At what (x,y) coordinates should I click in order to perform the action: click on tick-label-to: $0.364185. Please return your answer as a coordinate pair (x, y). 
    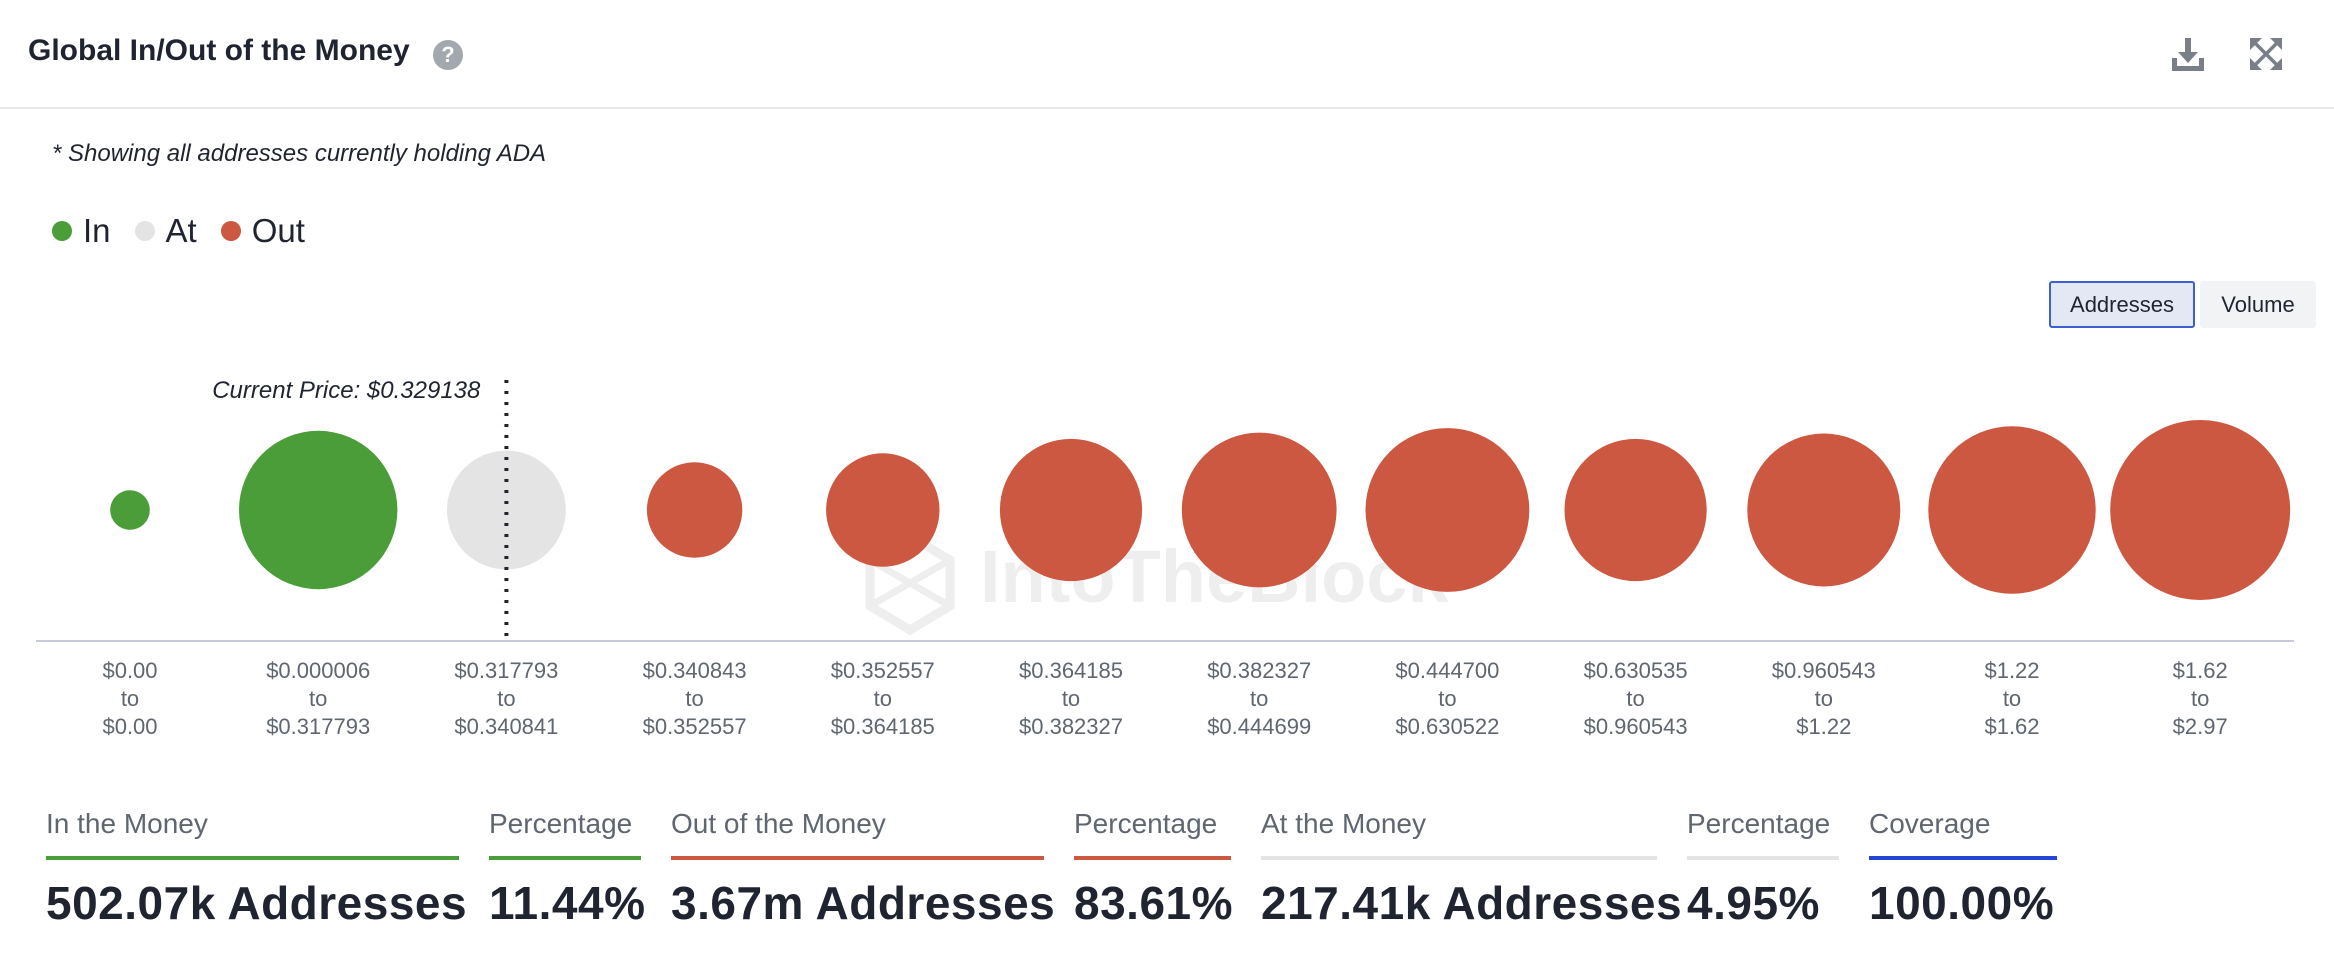
    Looking at the image, I should click on (883, 726).